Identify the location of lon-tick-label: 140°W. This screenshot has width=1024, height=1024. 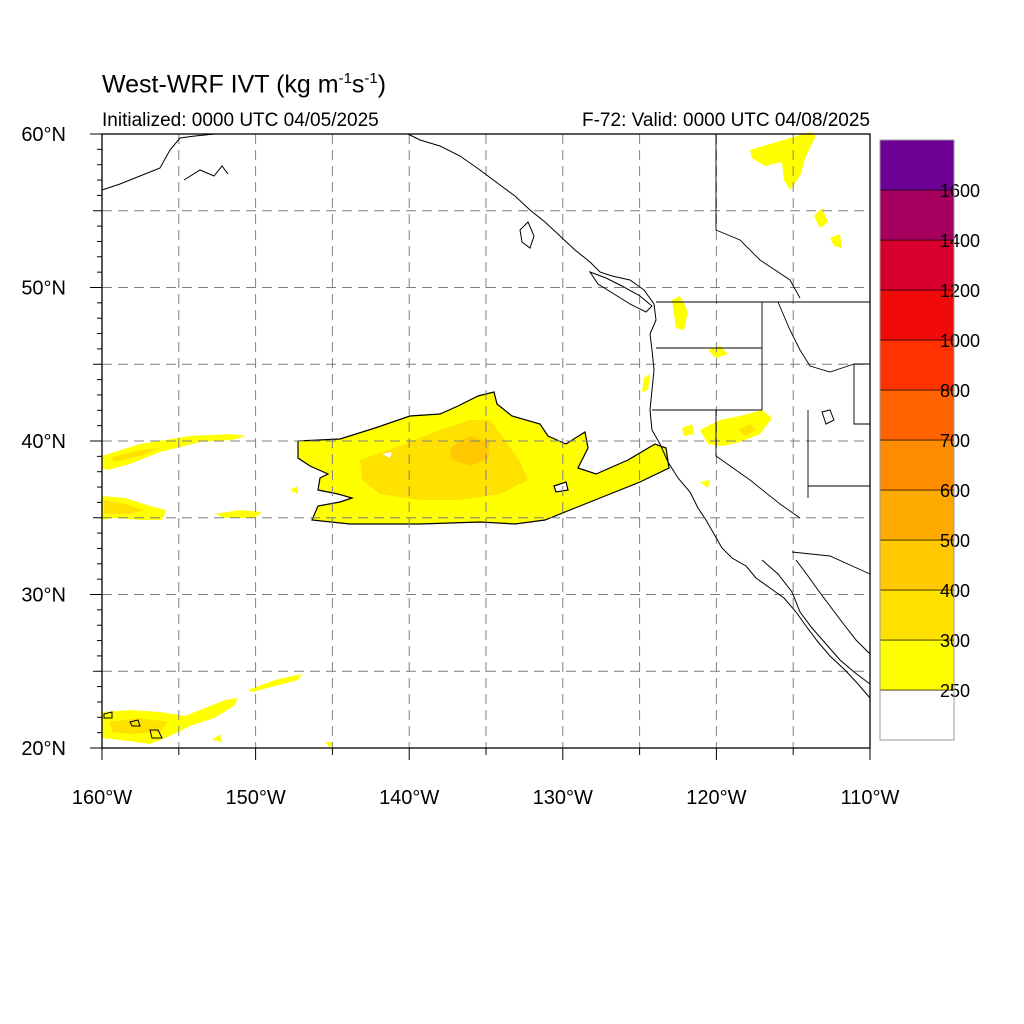
(409, 798).